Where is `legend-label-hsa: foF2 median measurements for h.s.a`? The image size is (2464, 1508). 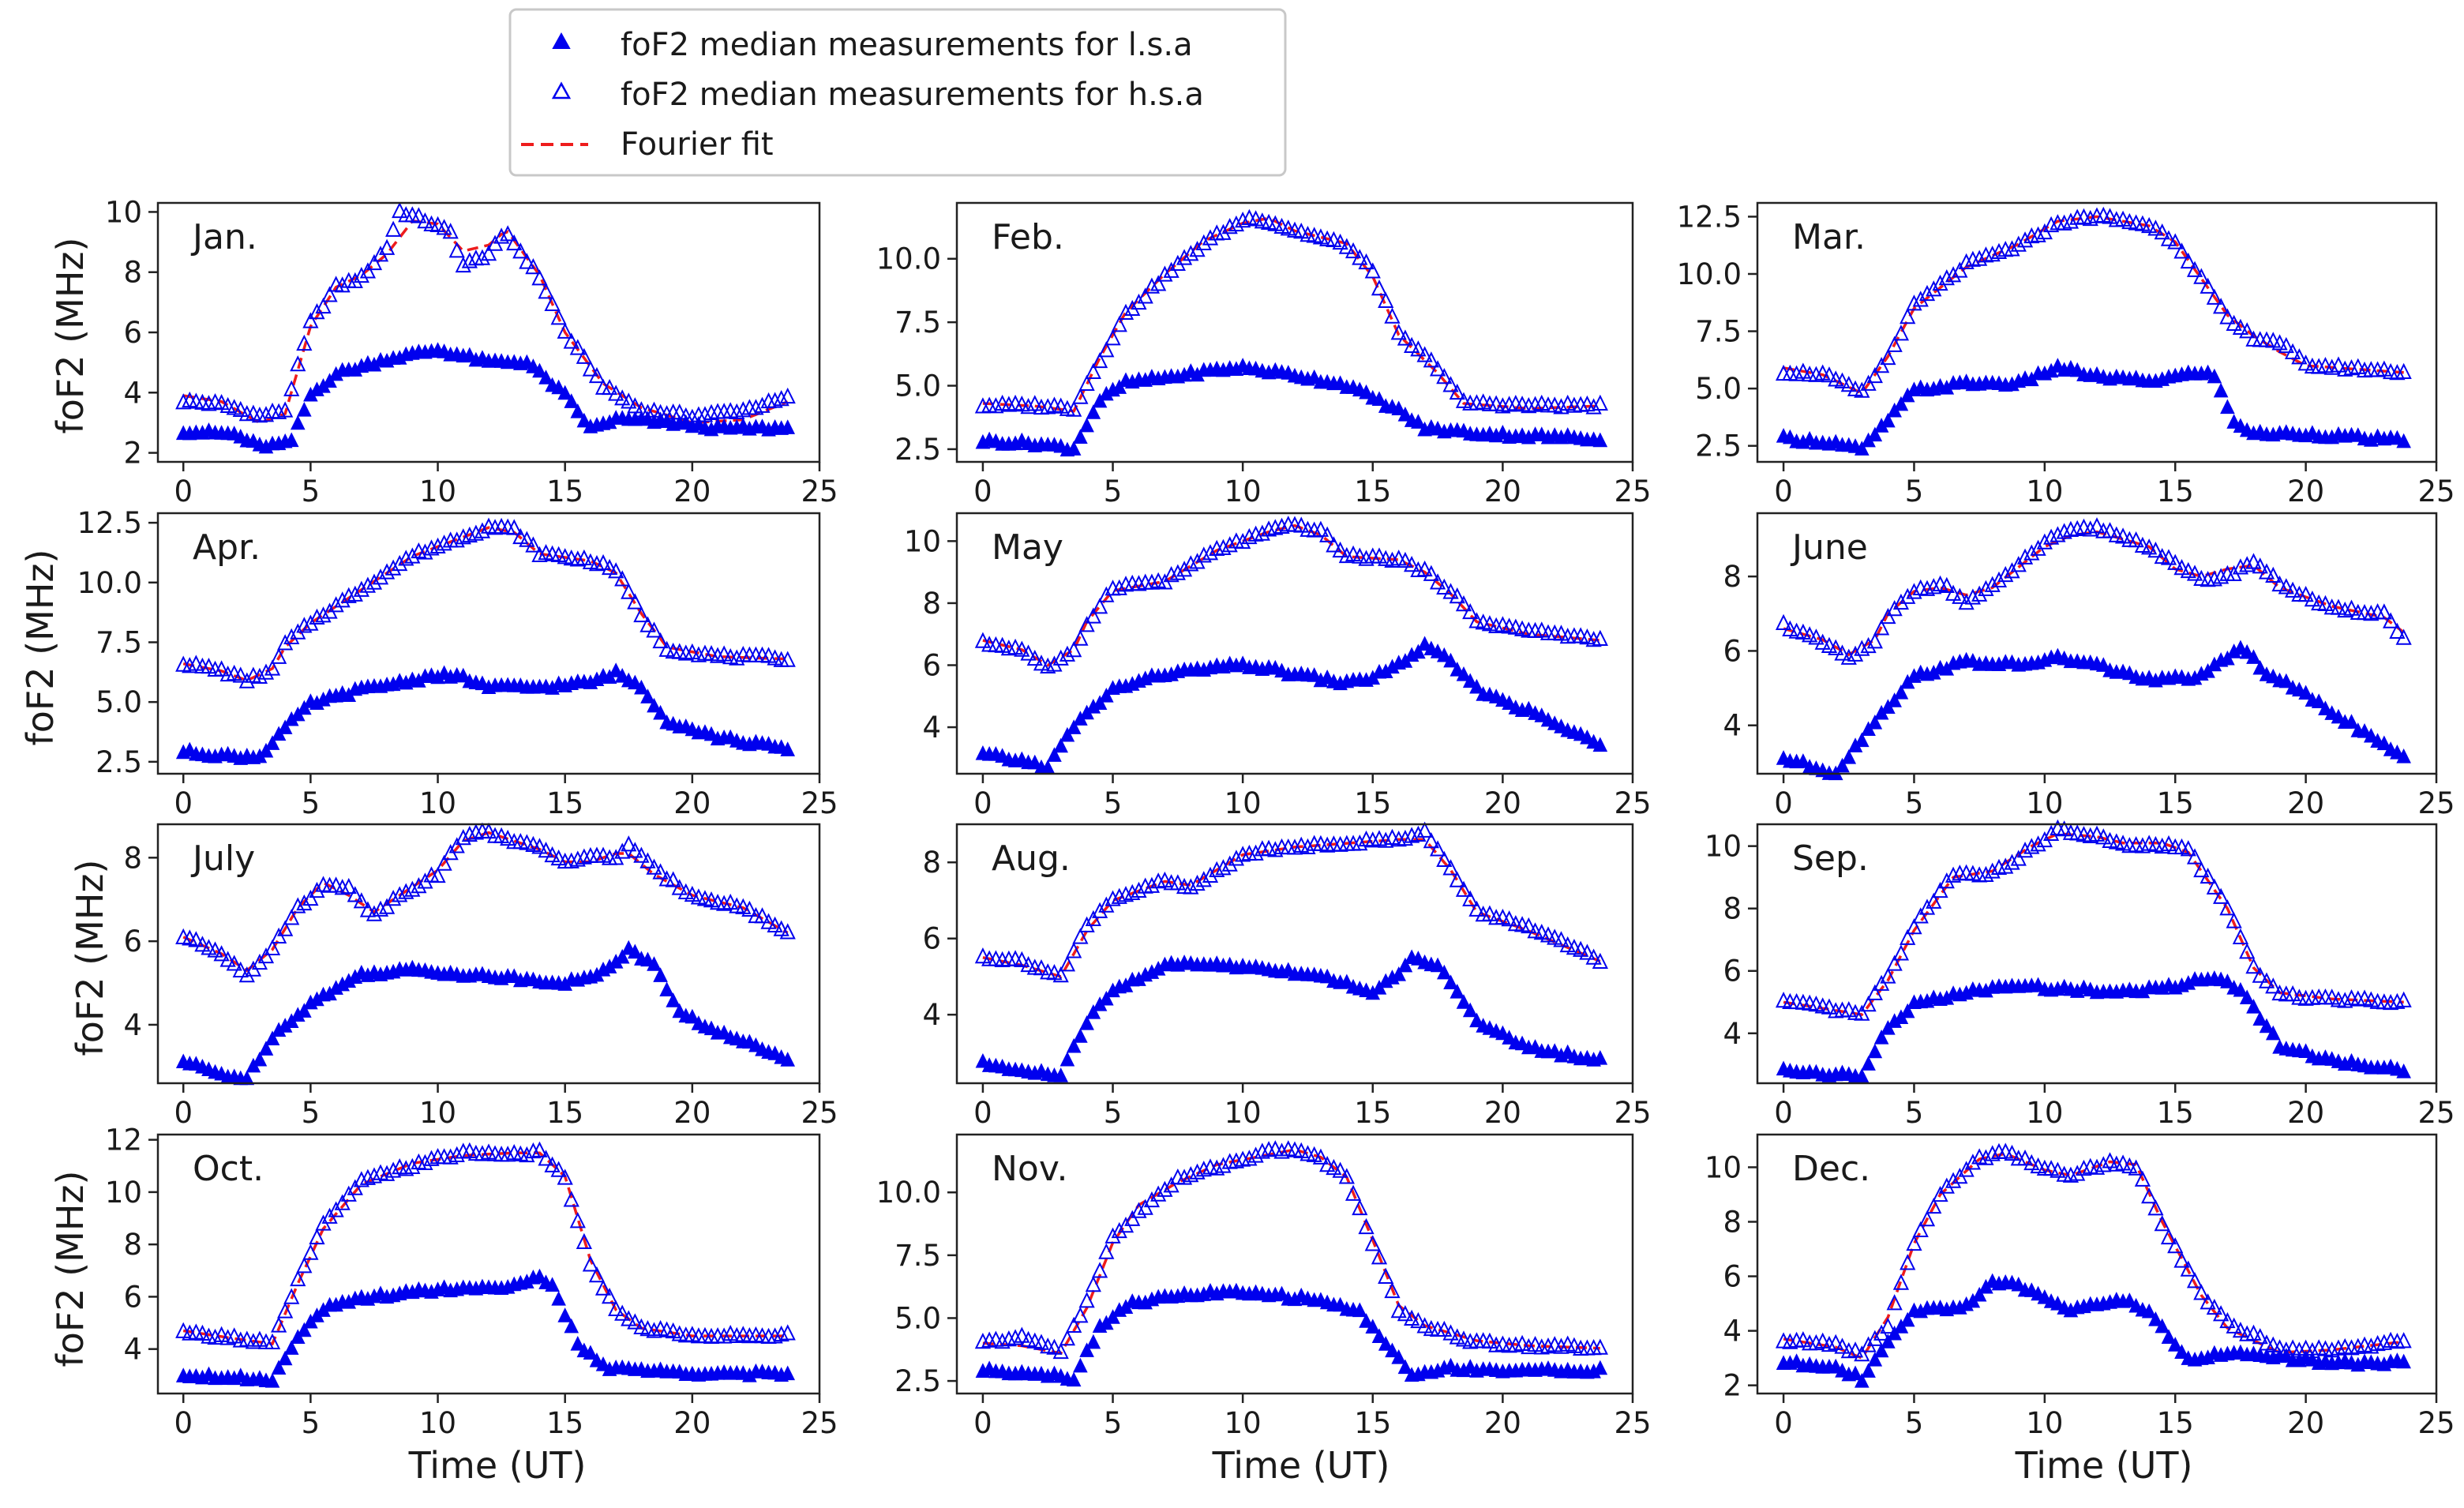
legend-label-hsa: foF2 median measurements for h.s.a is located at coordinates (913, 95).